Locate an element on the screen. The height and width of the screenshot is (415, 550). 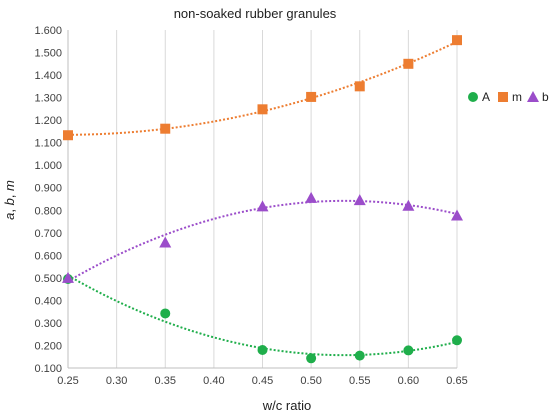
y-tick-label: 0.900 is located at coordinates (48, 189).